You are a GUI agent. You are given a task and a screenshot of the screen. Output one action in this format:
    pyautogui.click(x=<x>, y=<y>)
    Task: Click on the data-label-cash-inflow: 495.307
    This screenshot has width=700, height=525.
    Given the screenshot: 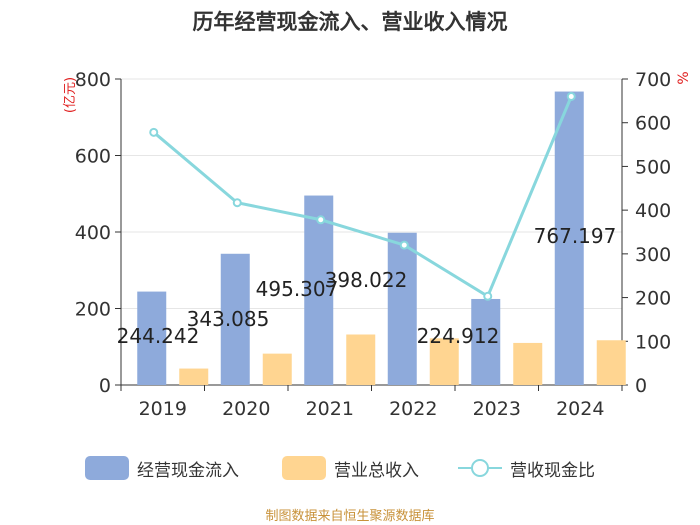 What is the action you would take?
    pyautogui.click(x=297, y=289)
    